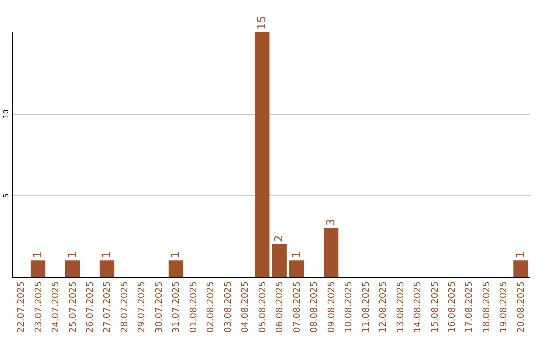 The width and height of the screenshot is (540, 340). Describe the element at coordinates (435, 308) in the screenshot. I see `x-tick-label: 15.08.2025` at that location.